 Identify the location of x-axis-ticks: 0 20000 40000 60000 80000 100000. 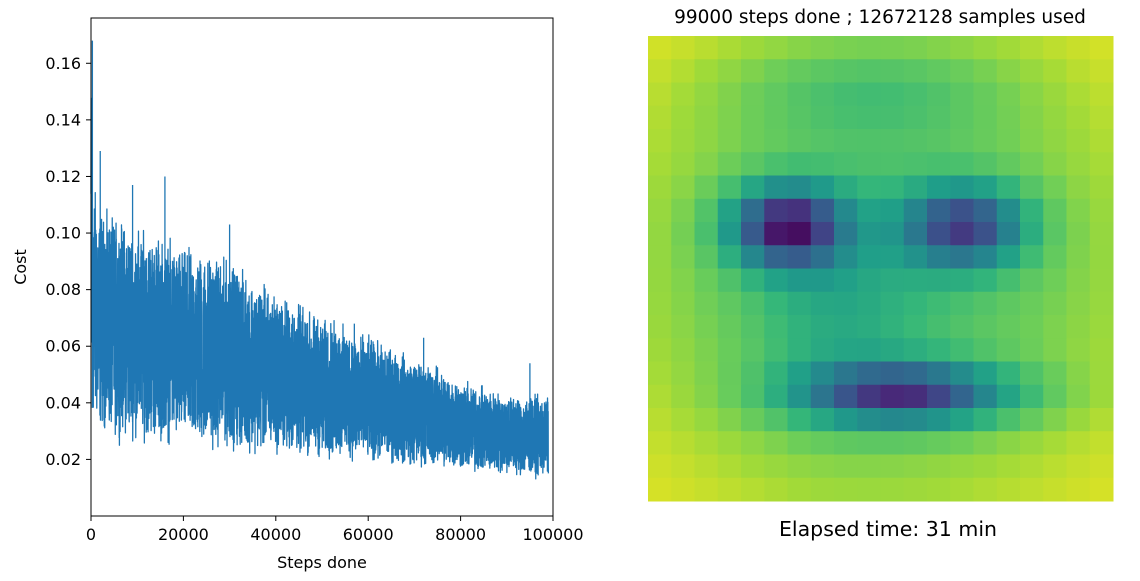
(335, 530).